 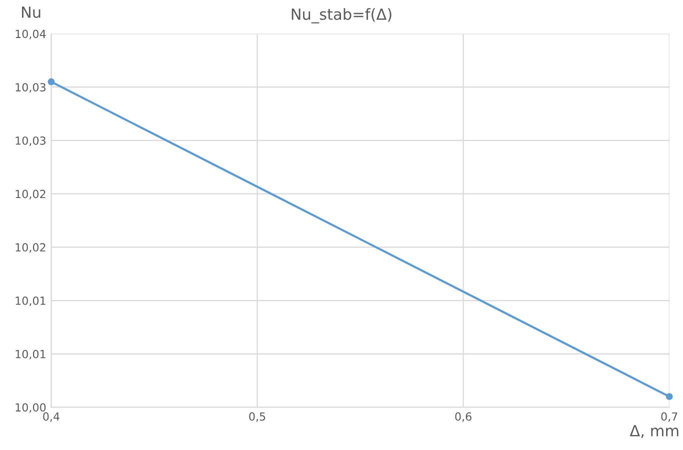 I want to click on x-tick-label: 0,7, so click(x=669, y=417).